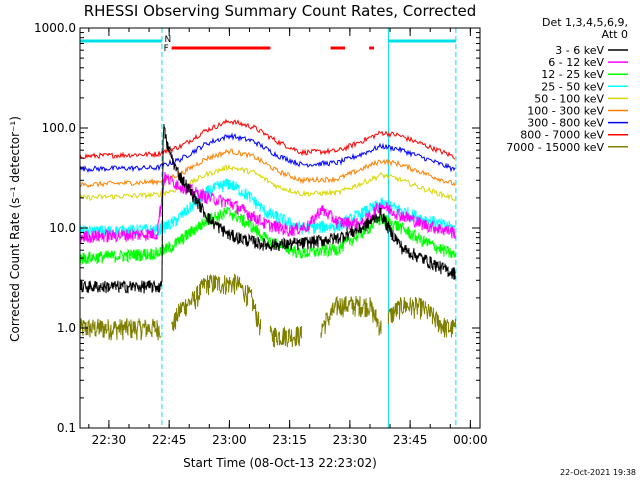 This screenshot has width=640, height=480. I want to click on legend-label: 7000 - 15000 keV, so click(555, 147).